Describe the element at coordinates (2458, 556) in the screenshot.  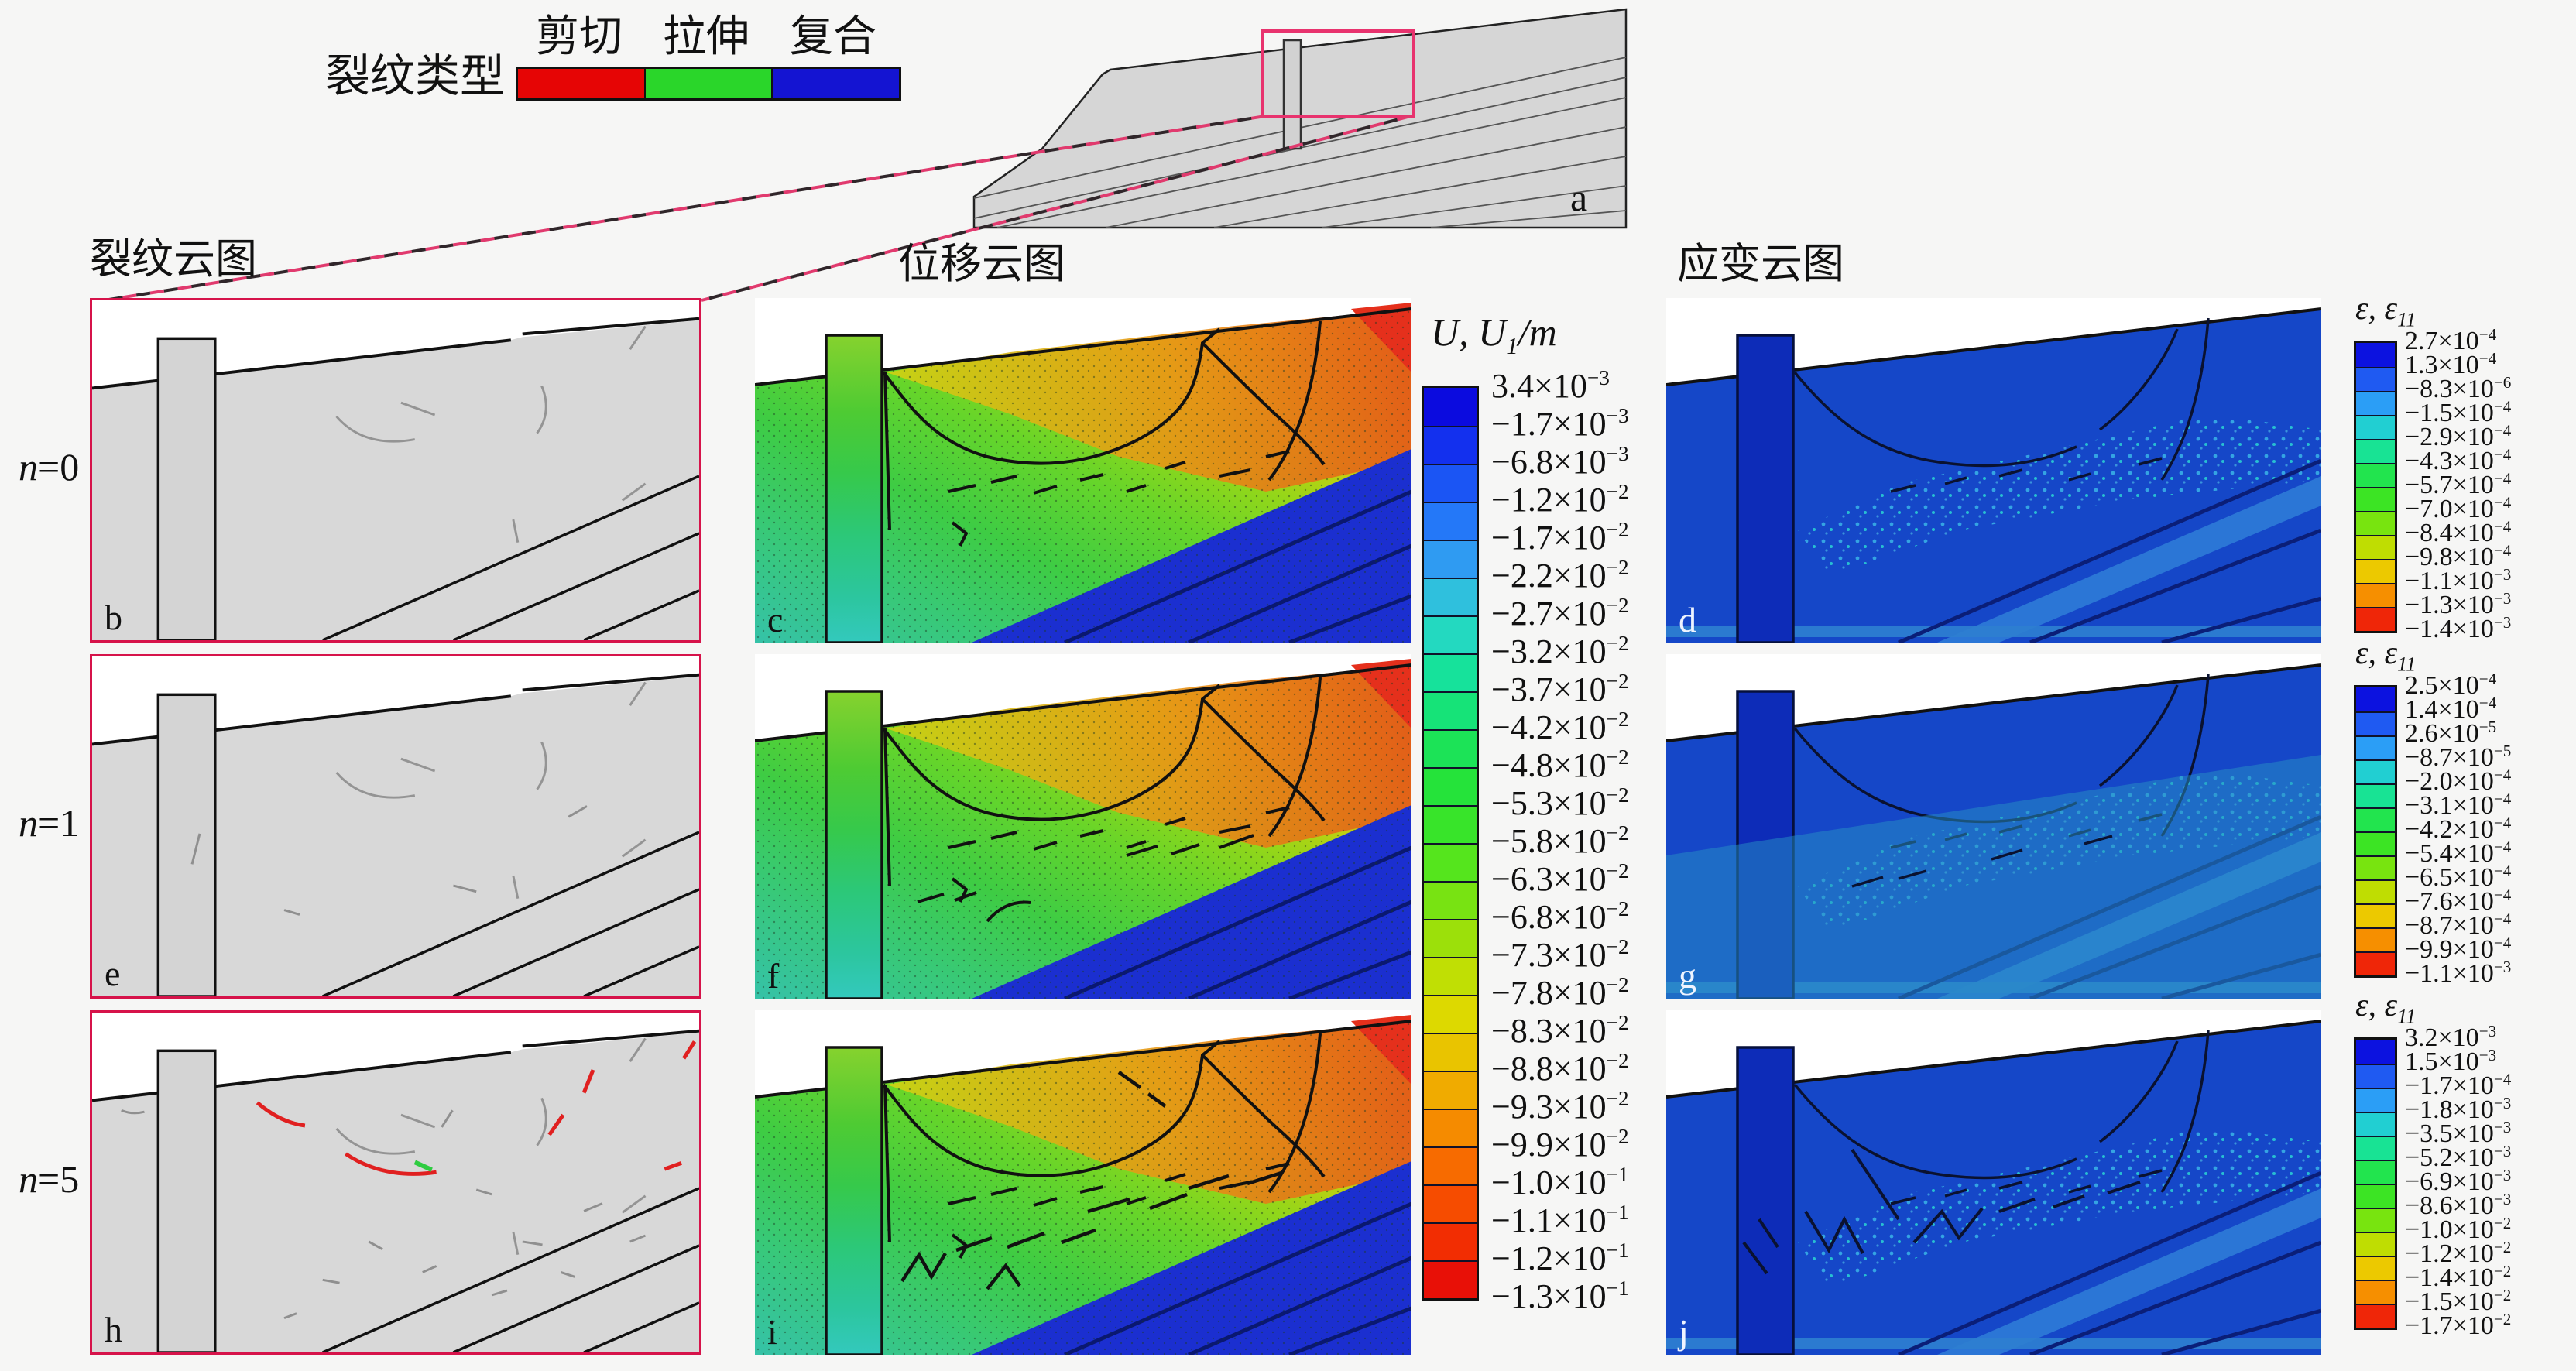
I see `colorbar-tick: −9.8×10⁻⁴` at that location.